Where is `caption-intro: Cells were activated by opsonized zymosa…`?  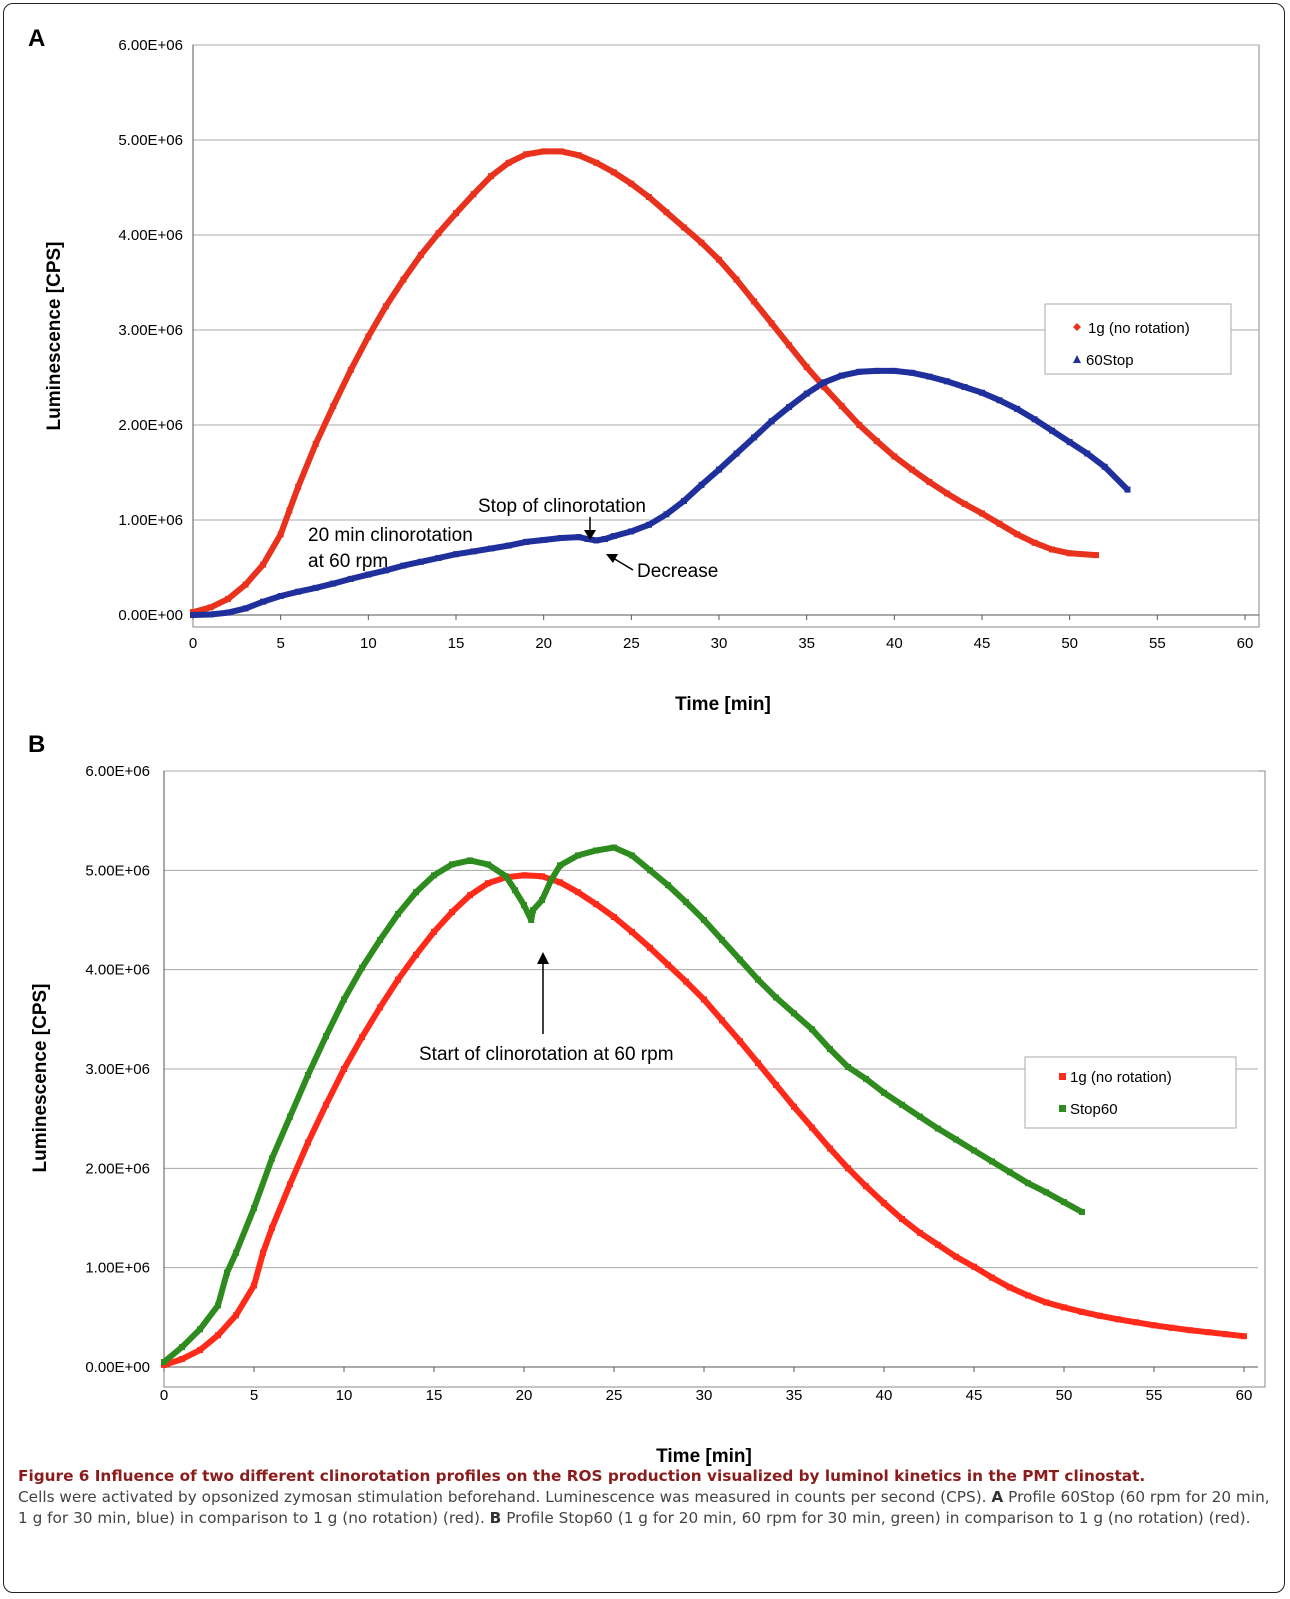 caption-intro: Cells were activated by opsonized zymosa… is located at coordinates (505, 1497).